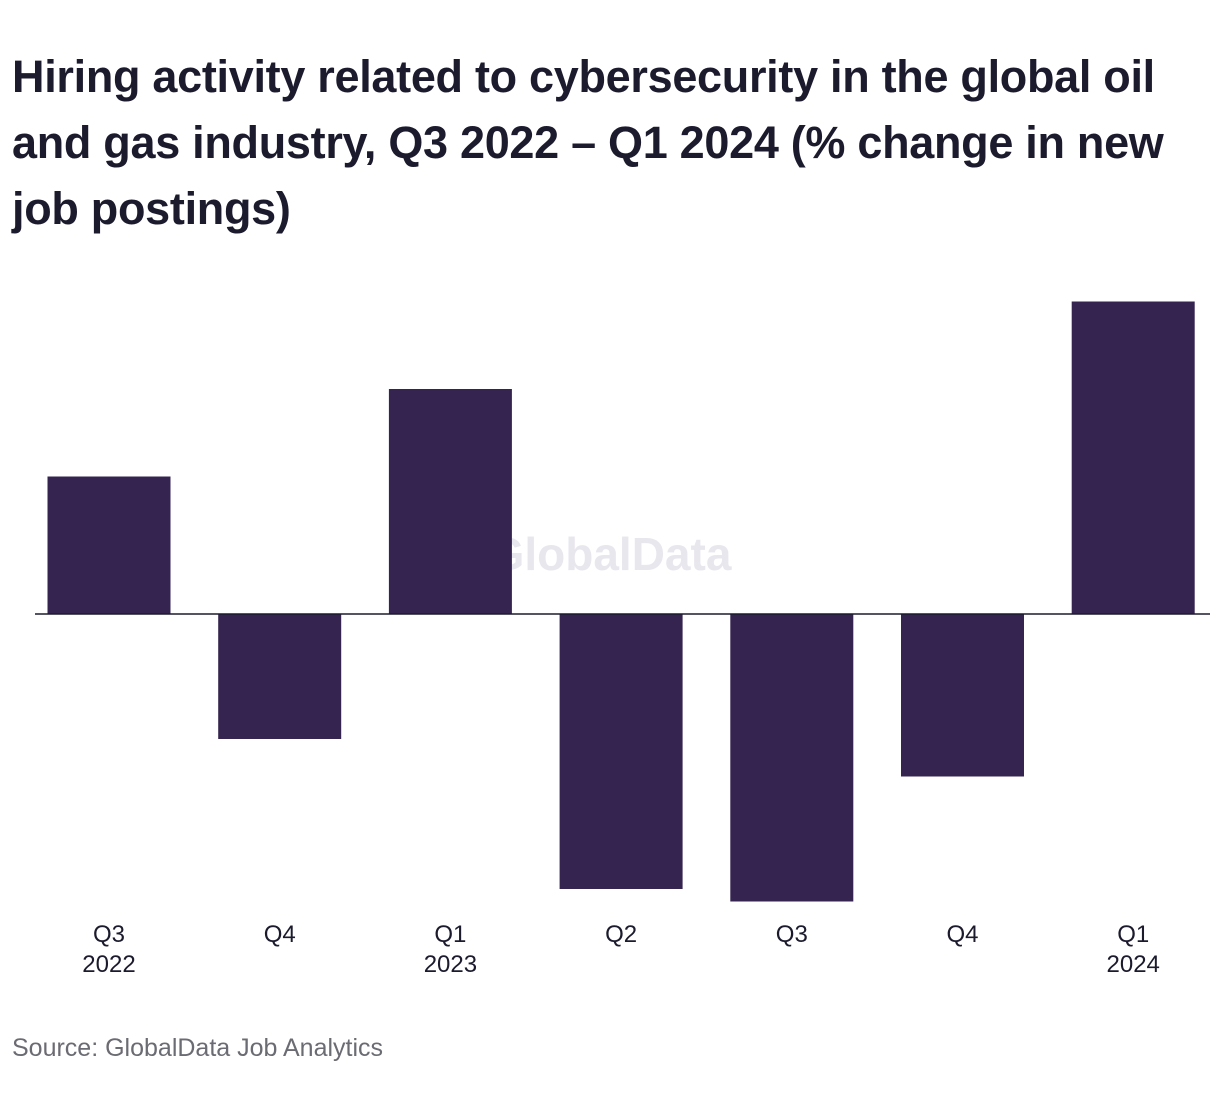 This screenshot has height=1108, width=1220. Describe the element at coordinates (792, 934) in the screenshot. I see `x-tick-label-4: Q3` at that location.